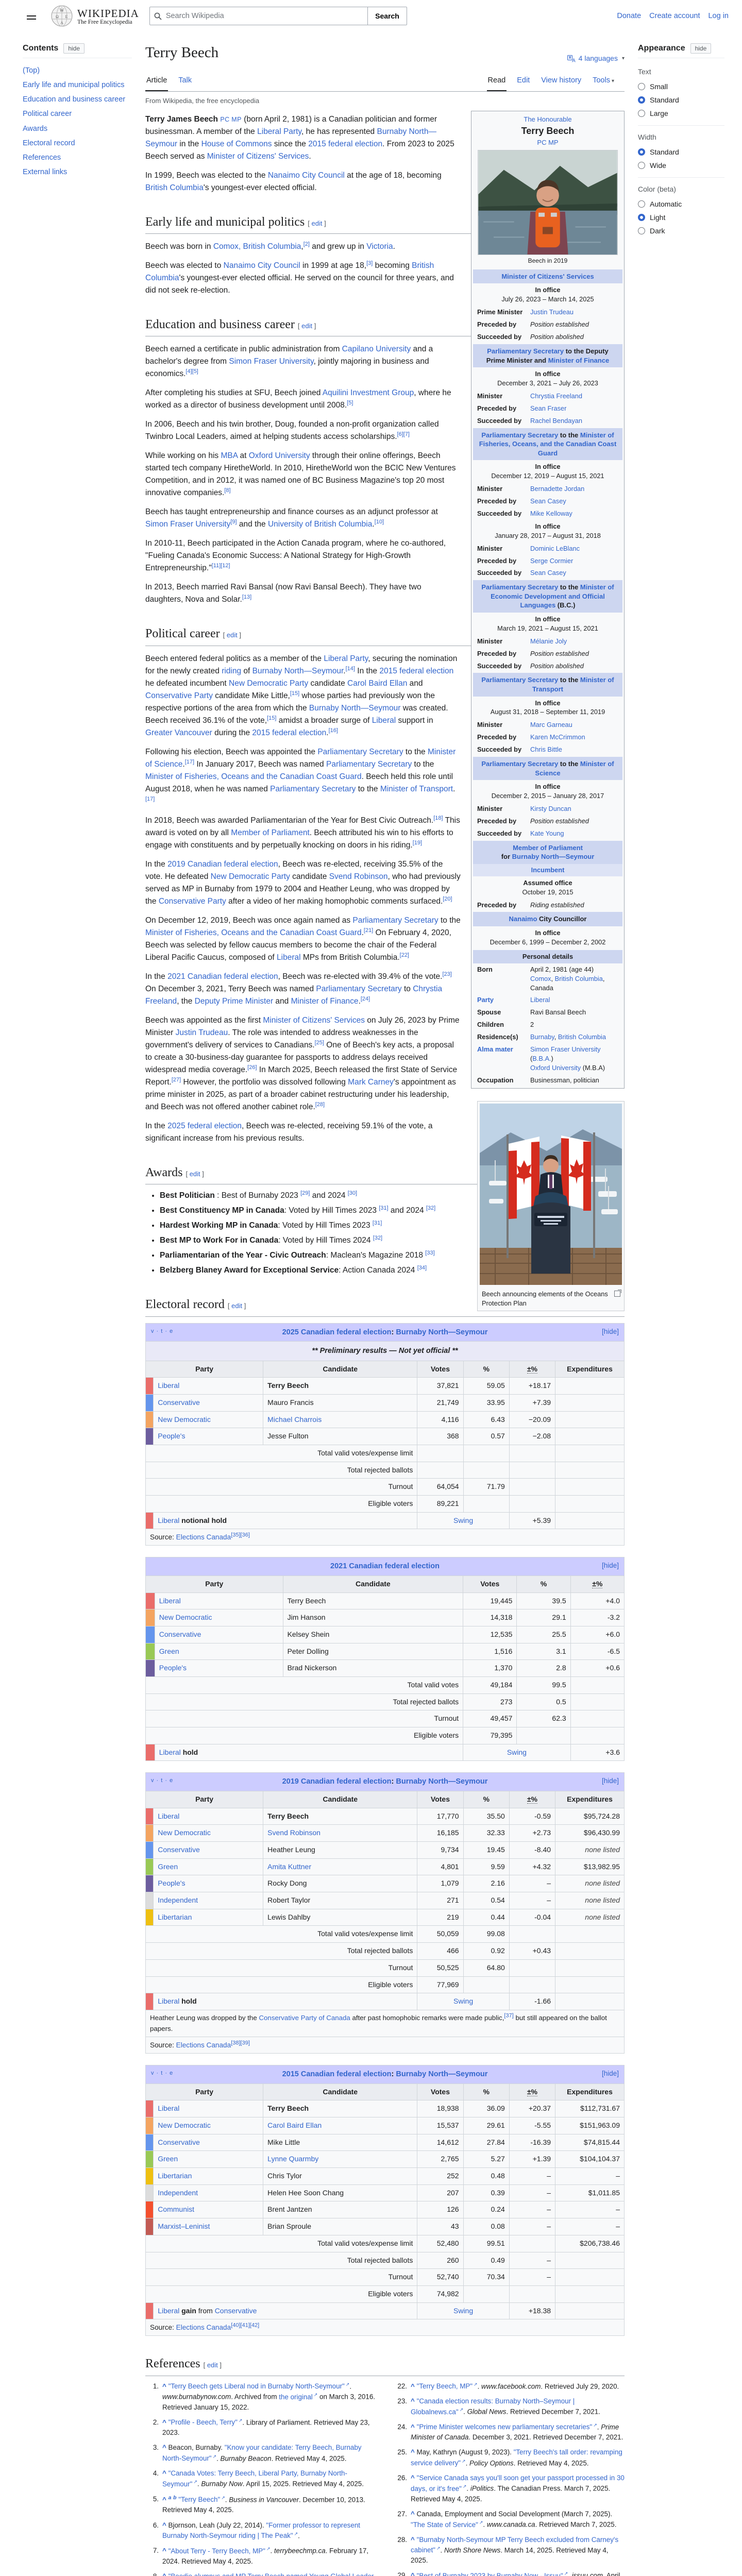  Describe the element at coordinates (66, 16) in the screenshot. I see `svg-text: E` at that location.